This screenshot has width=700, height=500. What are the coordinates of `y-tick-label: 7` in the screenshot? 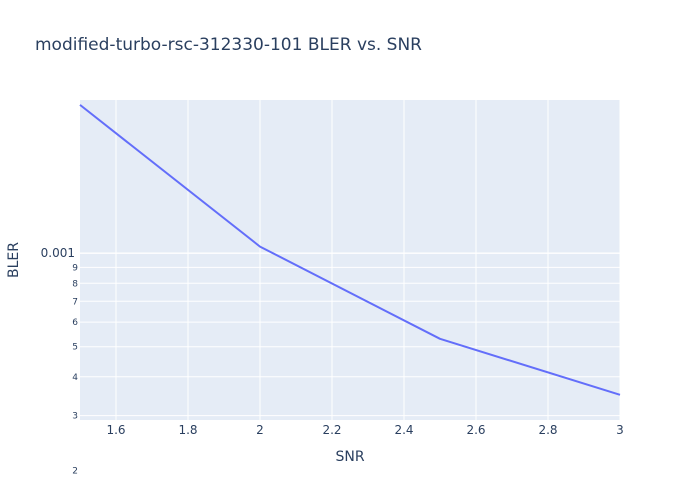 It's located at (75, 302).